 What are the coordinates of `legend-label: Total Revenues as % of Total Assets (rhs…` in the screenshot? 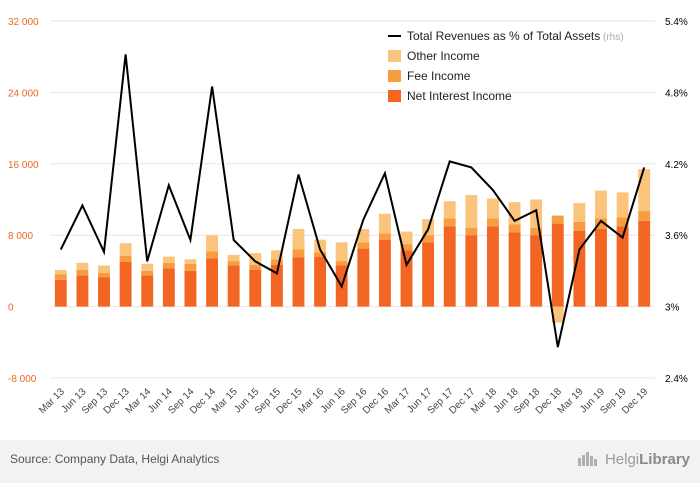 It's located at (515, 36).